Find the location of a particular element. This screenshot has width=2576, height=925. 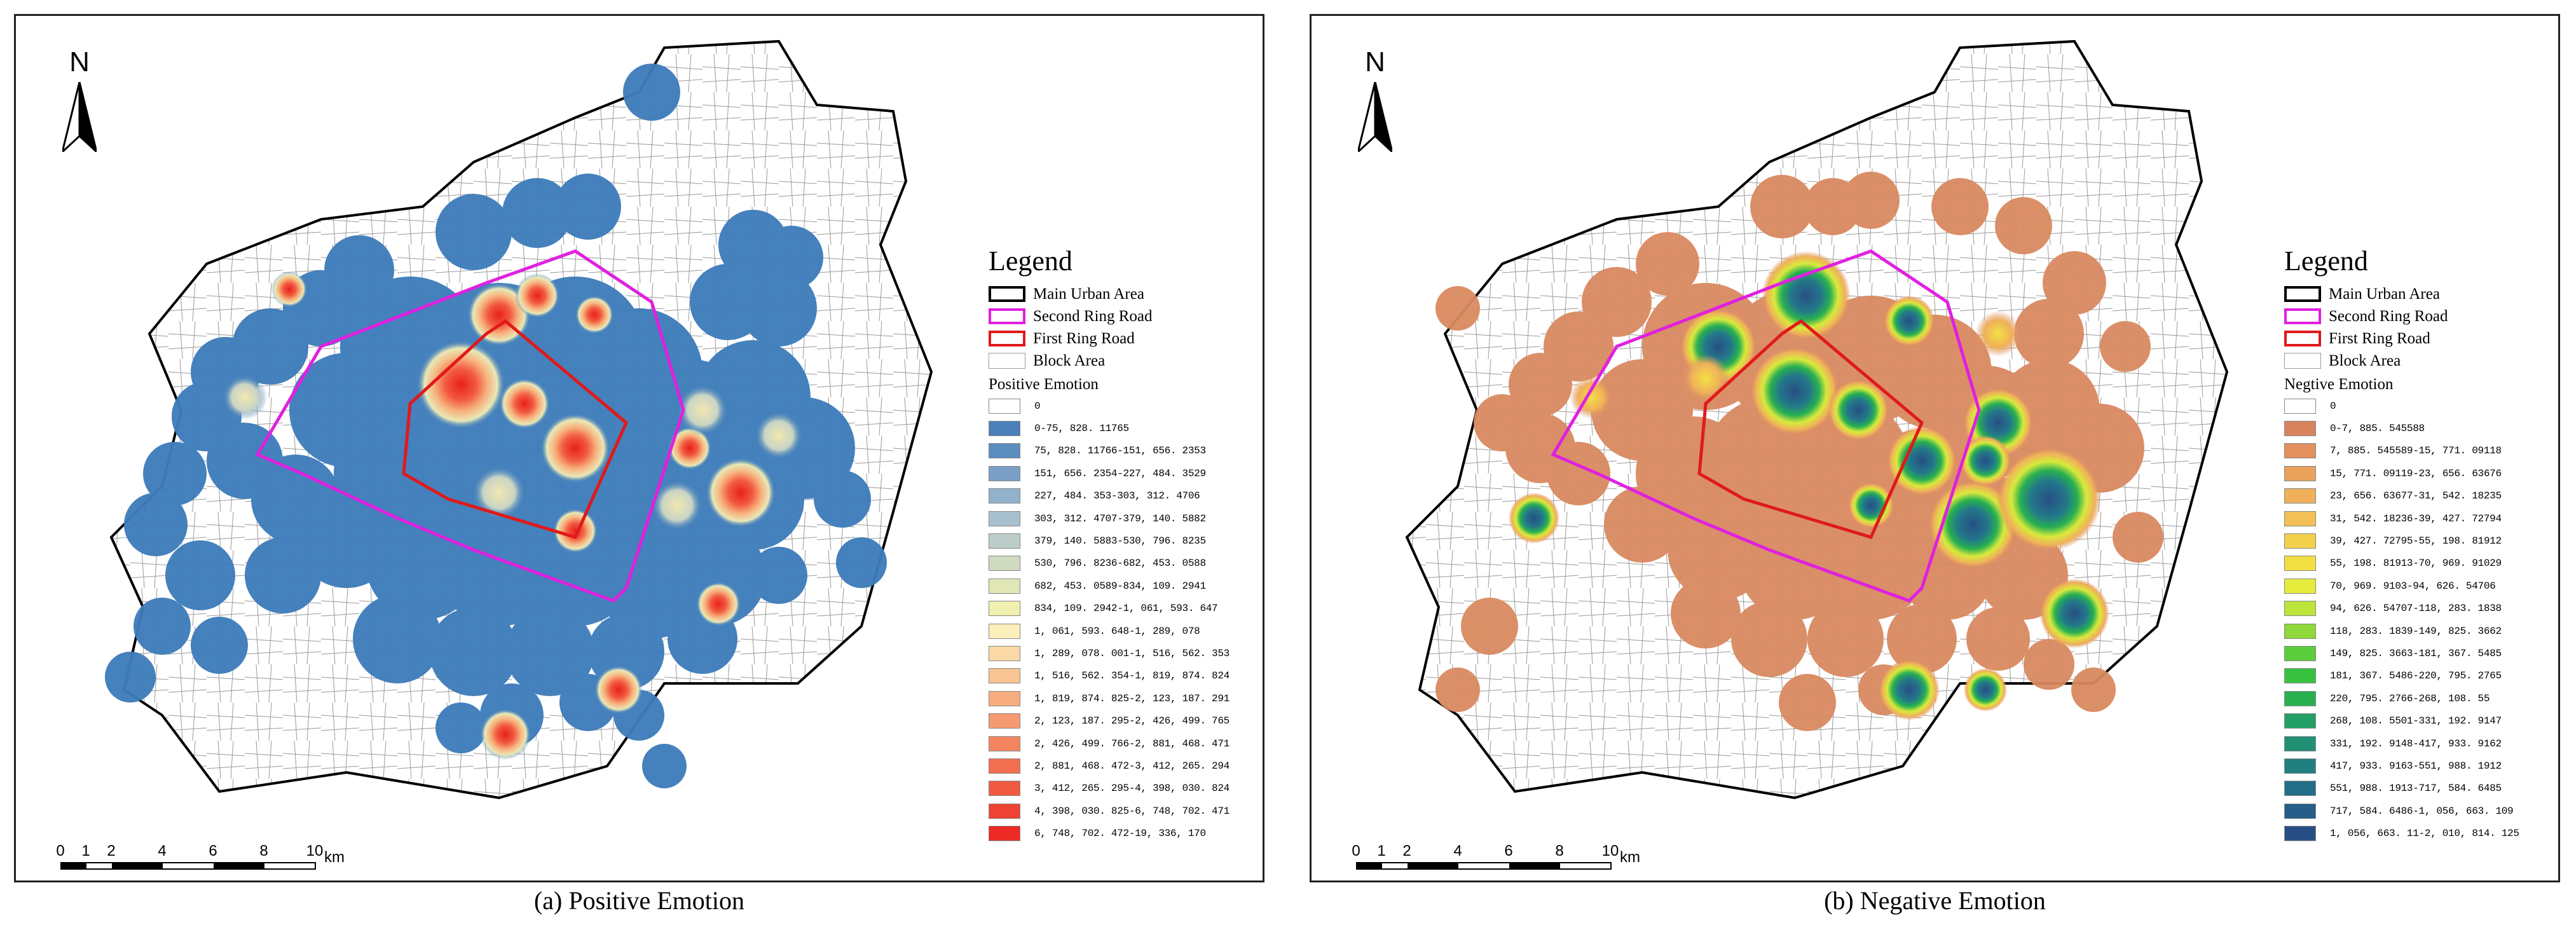

negative-hotspots is located at coordinates (1809, 485).